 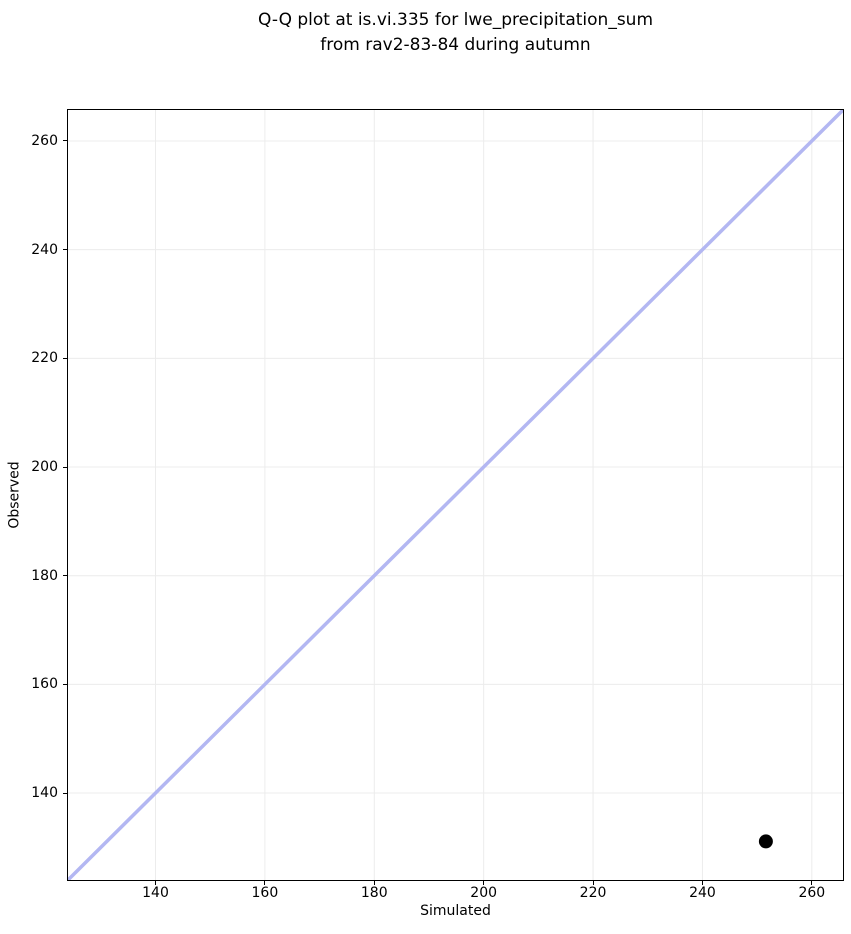 What do you see at coordinates (44, 793) in the screenshot?
I see `y-tick-label: 140` at bounding box center [44, 793].